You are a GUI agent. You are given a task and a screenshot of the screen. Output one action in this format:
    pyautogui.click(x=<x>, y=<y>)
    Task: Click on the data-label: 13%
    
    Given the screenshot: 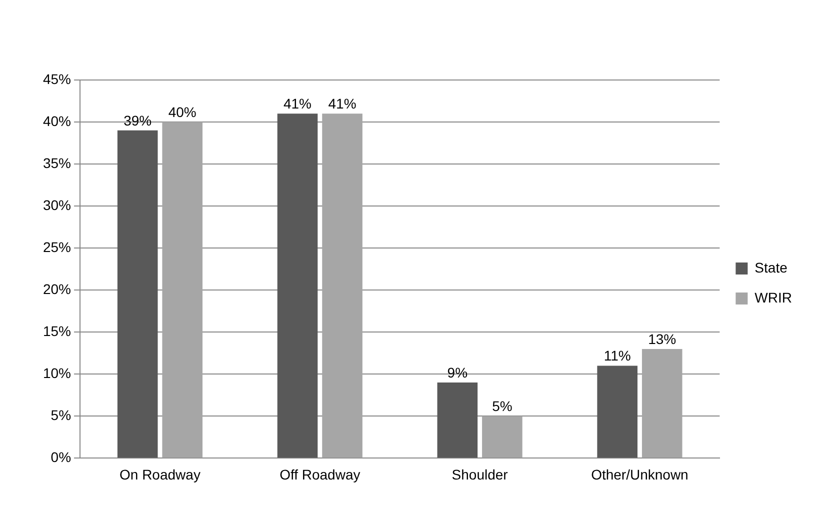 What is the action you would take?
    pyautogui.click(x=662, y=338)
    